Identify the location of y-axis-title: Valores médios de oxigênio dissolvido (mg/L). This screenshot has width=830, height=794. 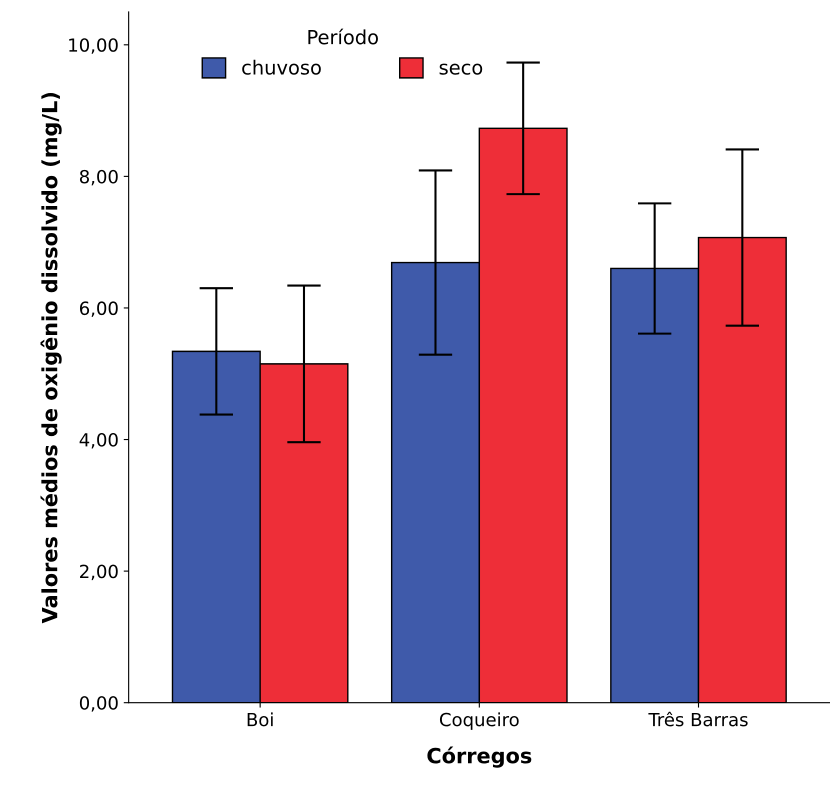
(51, 358).